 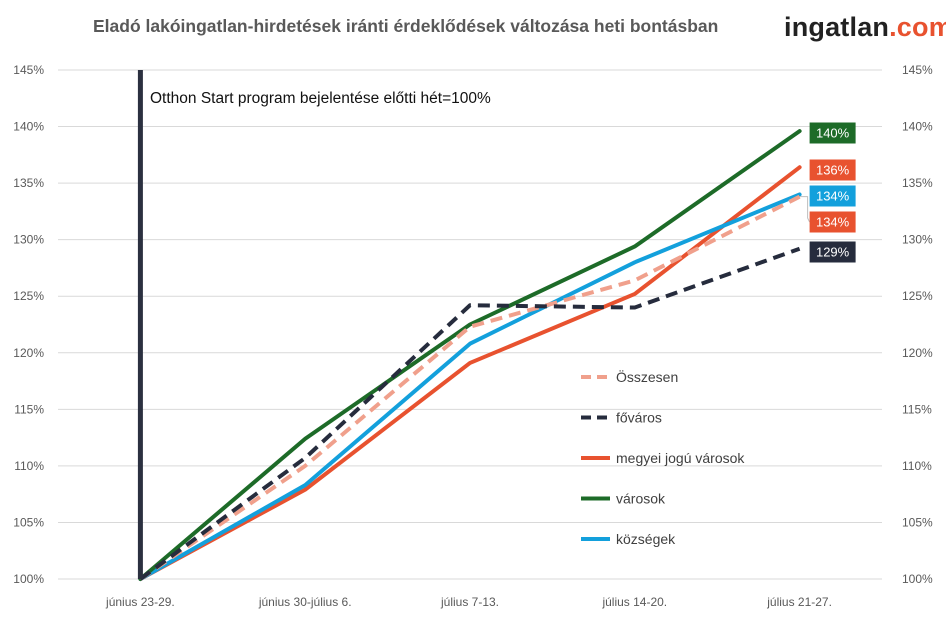 I want to click on y-tick-label-right: 115%, so click(x=917, y=409).